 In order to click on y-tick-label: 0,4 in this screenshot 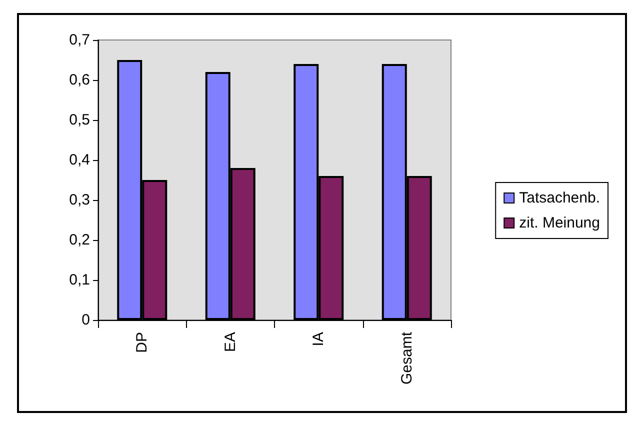, I will do `click(79, 160)`.